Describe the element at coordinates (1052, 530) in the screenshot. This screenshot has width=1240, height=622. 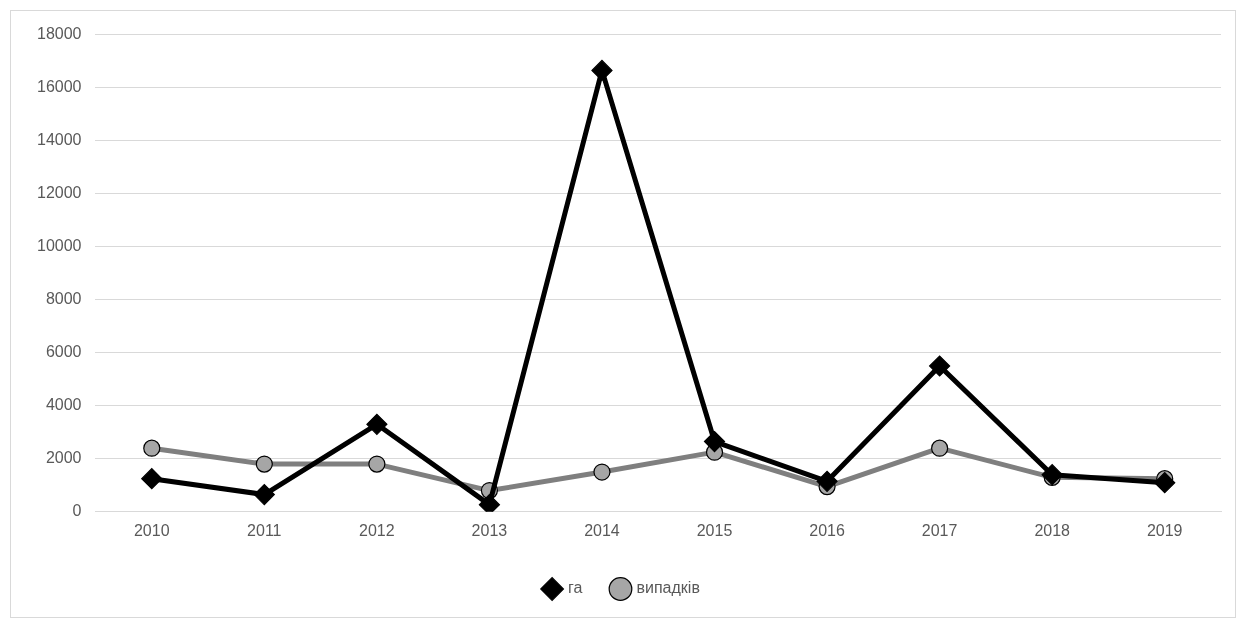
I see `x-tick-label: 2018` at that location.